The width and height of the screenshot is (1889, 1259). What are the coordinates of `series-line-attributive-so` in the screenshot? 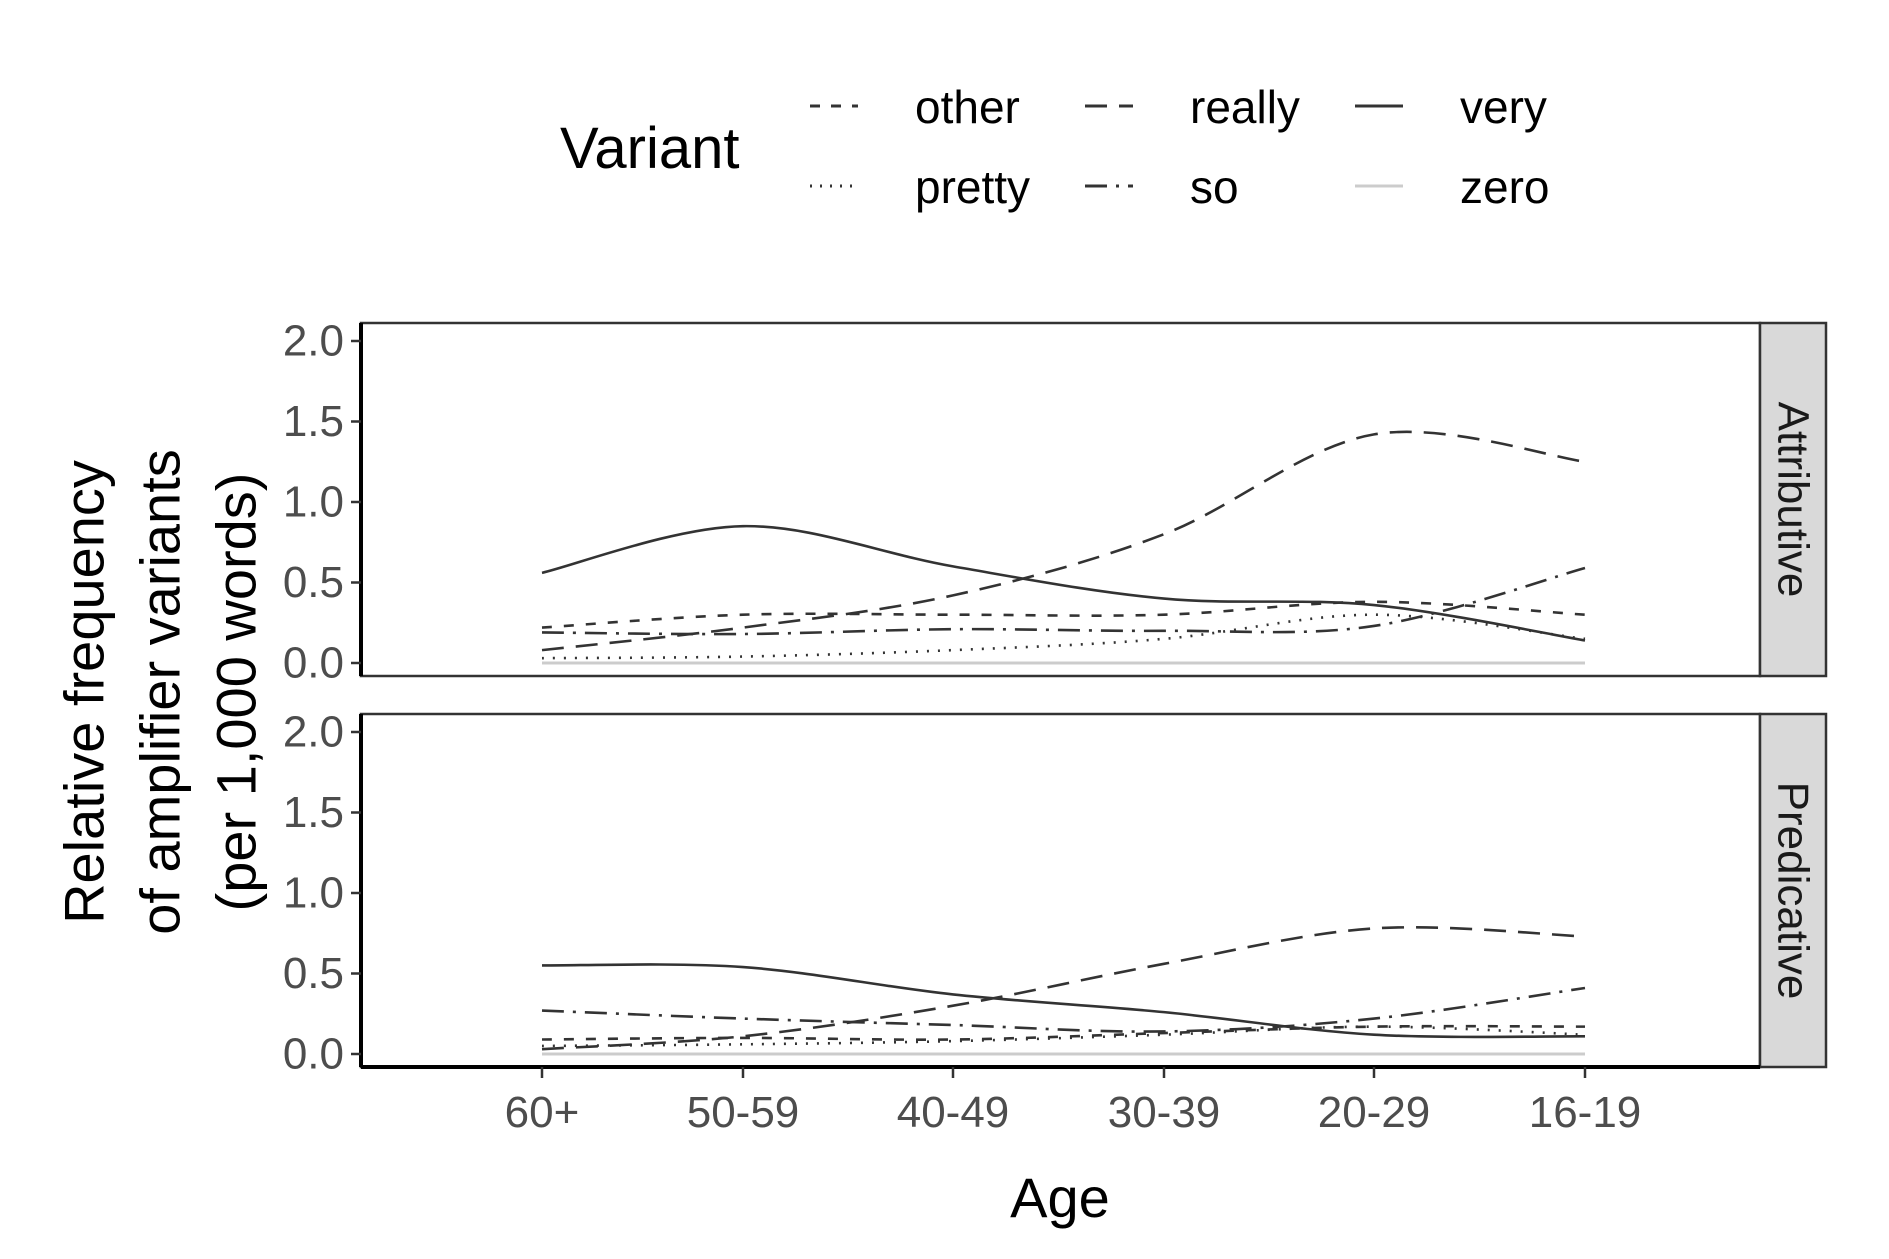 It's located at (1063, 601).